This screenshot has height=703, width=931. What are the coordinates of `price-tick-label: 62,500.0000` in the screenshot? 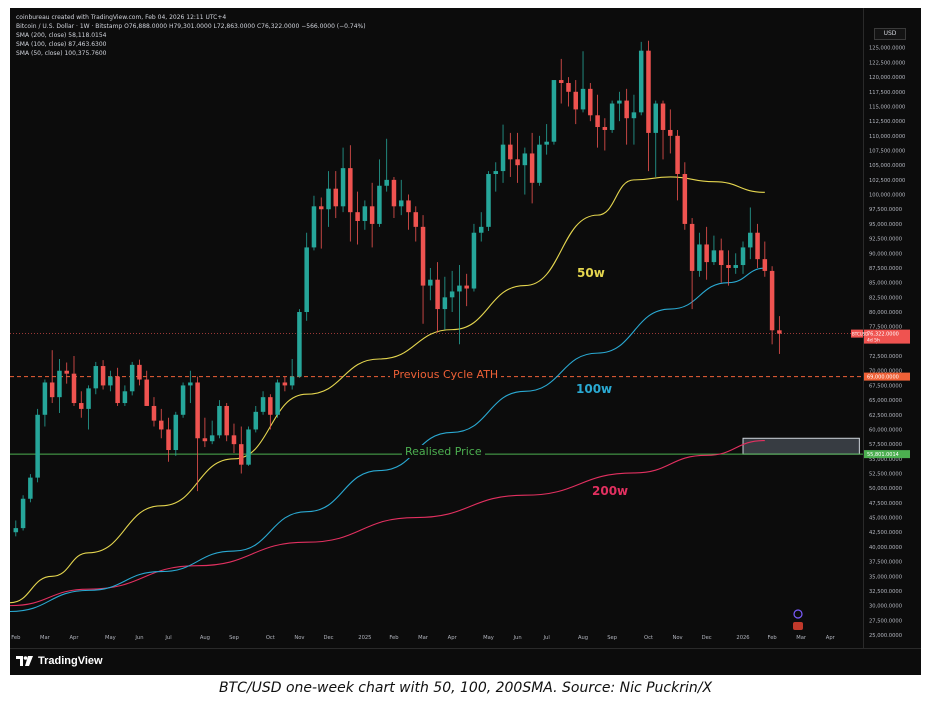 It's located at (885, 416).